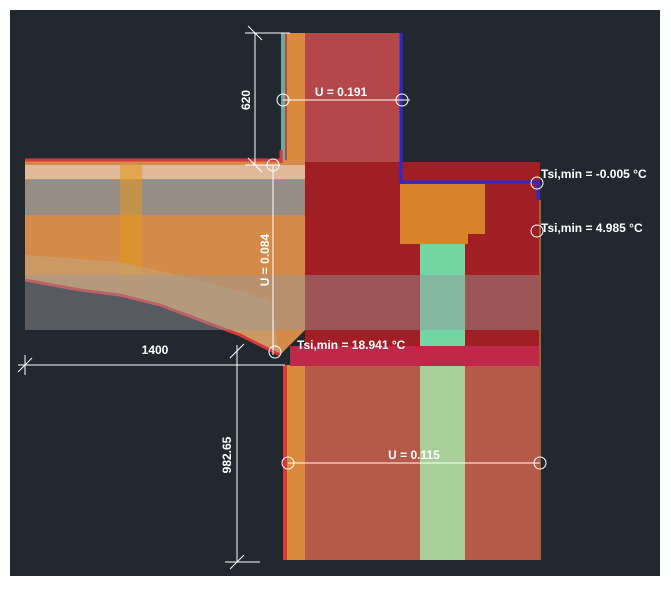  I want to click on dimension-label: 620, so click(246, 100).